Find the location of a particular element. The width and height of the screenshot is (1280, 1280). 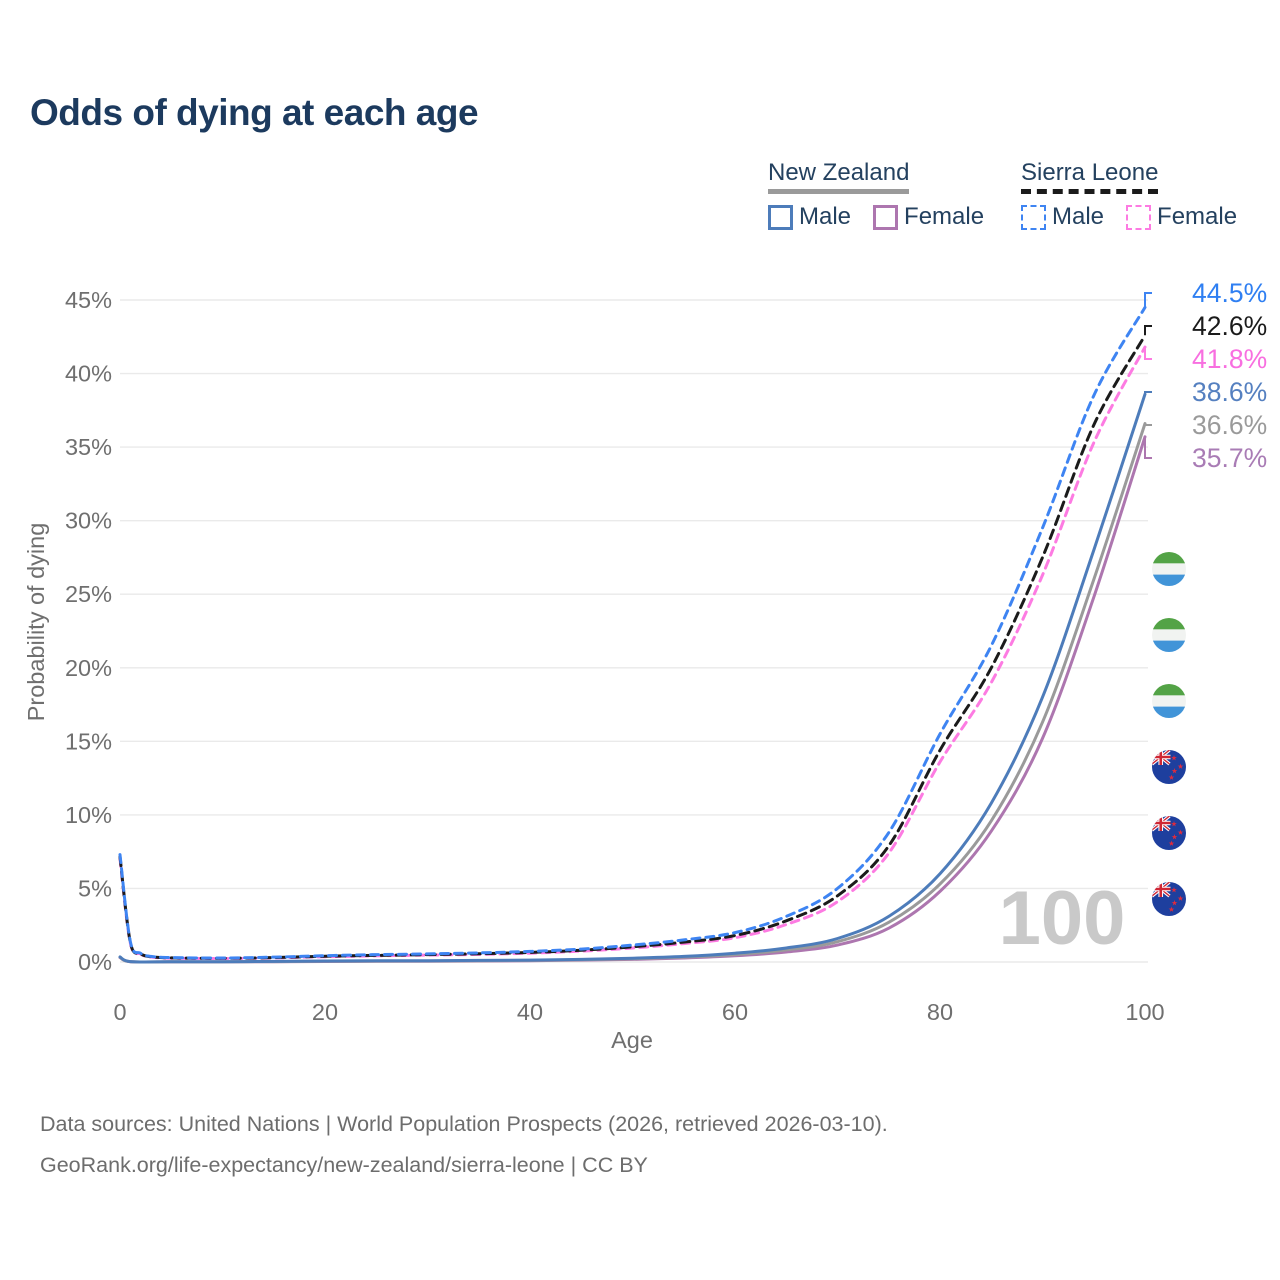

legend-swatch-sl-female is located at coordinates (1139, 217).